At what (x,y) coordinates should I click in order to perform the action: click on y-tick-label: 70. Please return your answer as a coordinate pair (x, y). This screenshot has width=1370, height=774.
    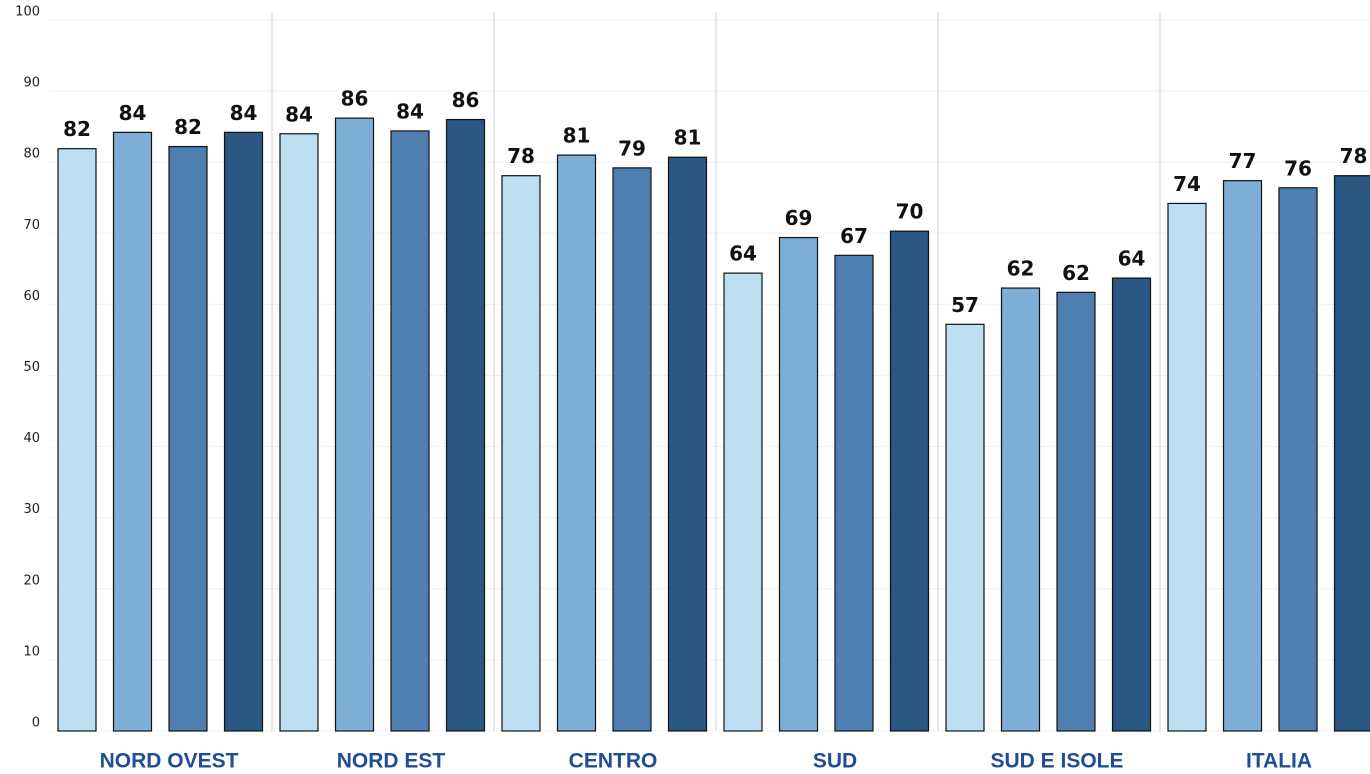
    Looking at the image, I should click on (31, 225).